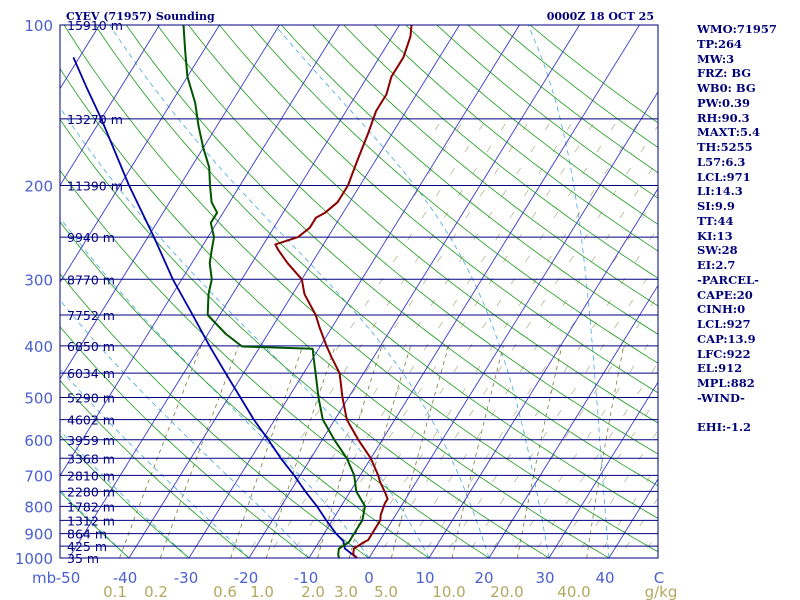 Image resolution: width=800 pixels, height=600 pixels. I want to click on temperature-tick-label: 10, so click(424, 578).